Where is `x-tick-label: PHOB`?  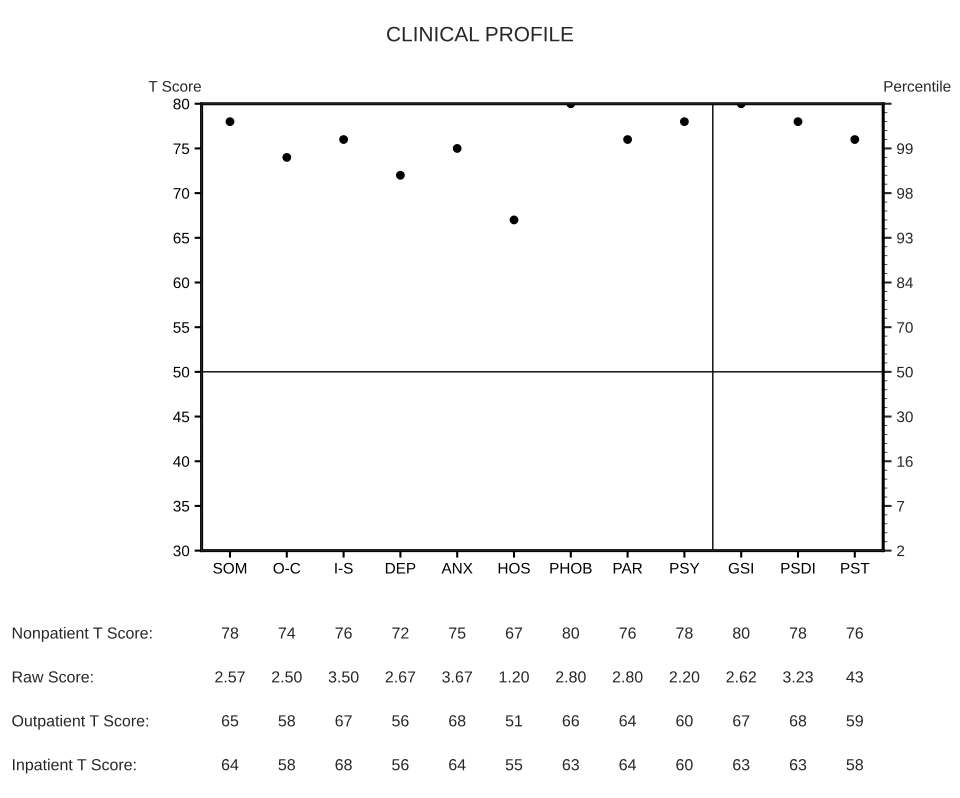
x-tick-label: PHOB is located at coordinates (571, 568).